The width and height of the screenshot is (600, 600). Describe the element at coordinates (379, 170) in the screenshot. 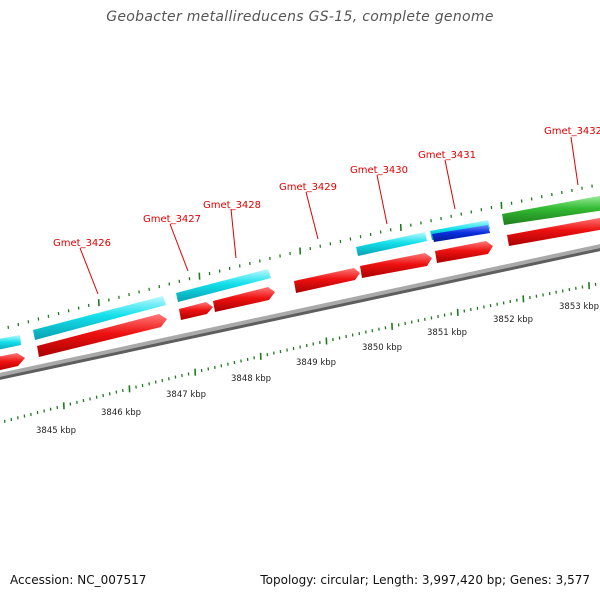

I see `gene-label: Gmet_3430` at that location.